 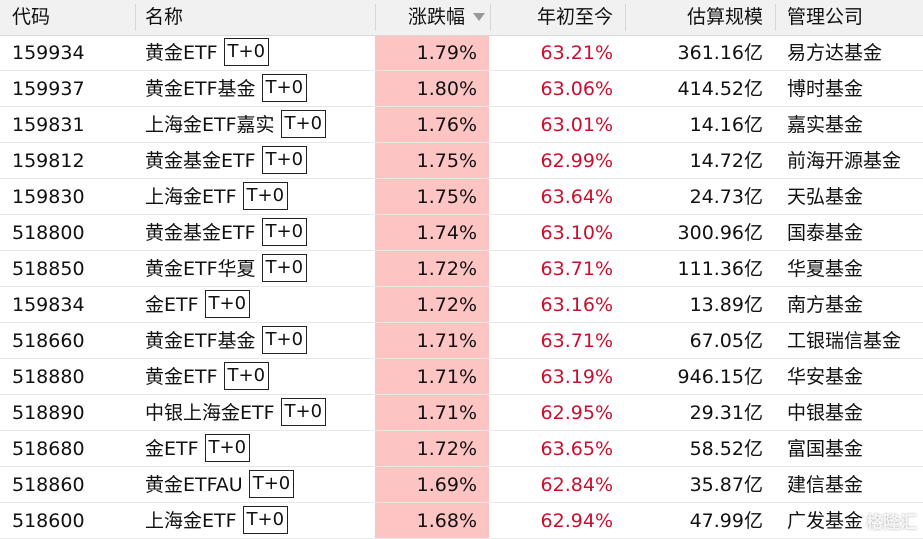 I want to click on table-row: 159812 黄金基金ETF T+0 1.75% 62.99% 14.72亿 前海开源基金, so click(x=461, y=161).